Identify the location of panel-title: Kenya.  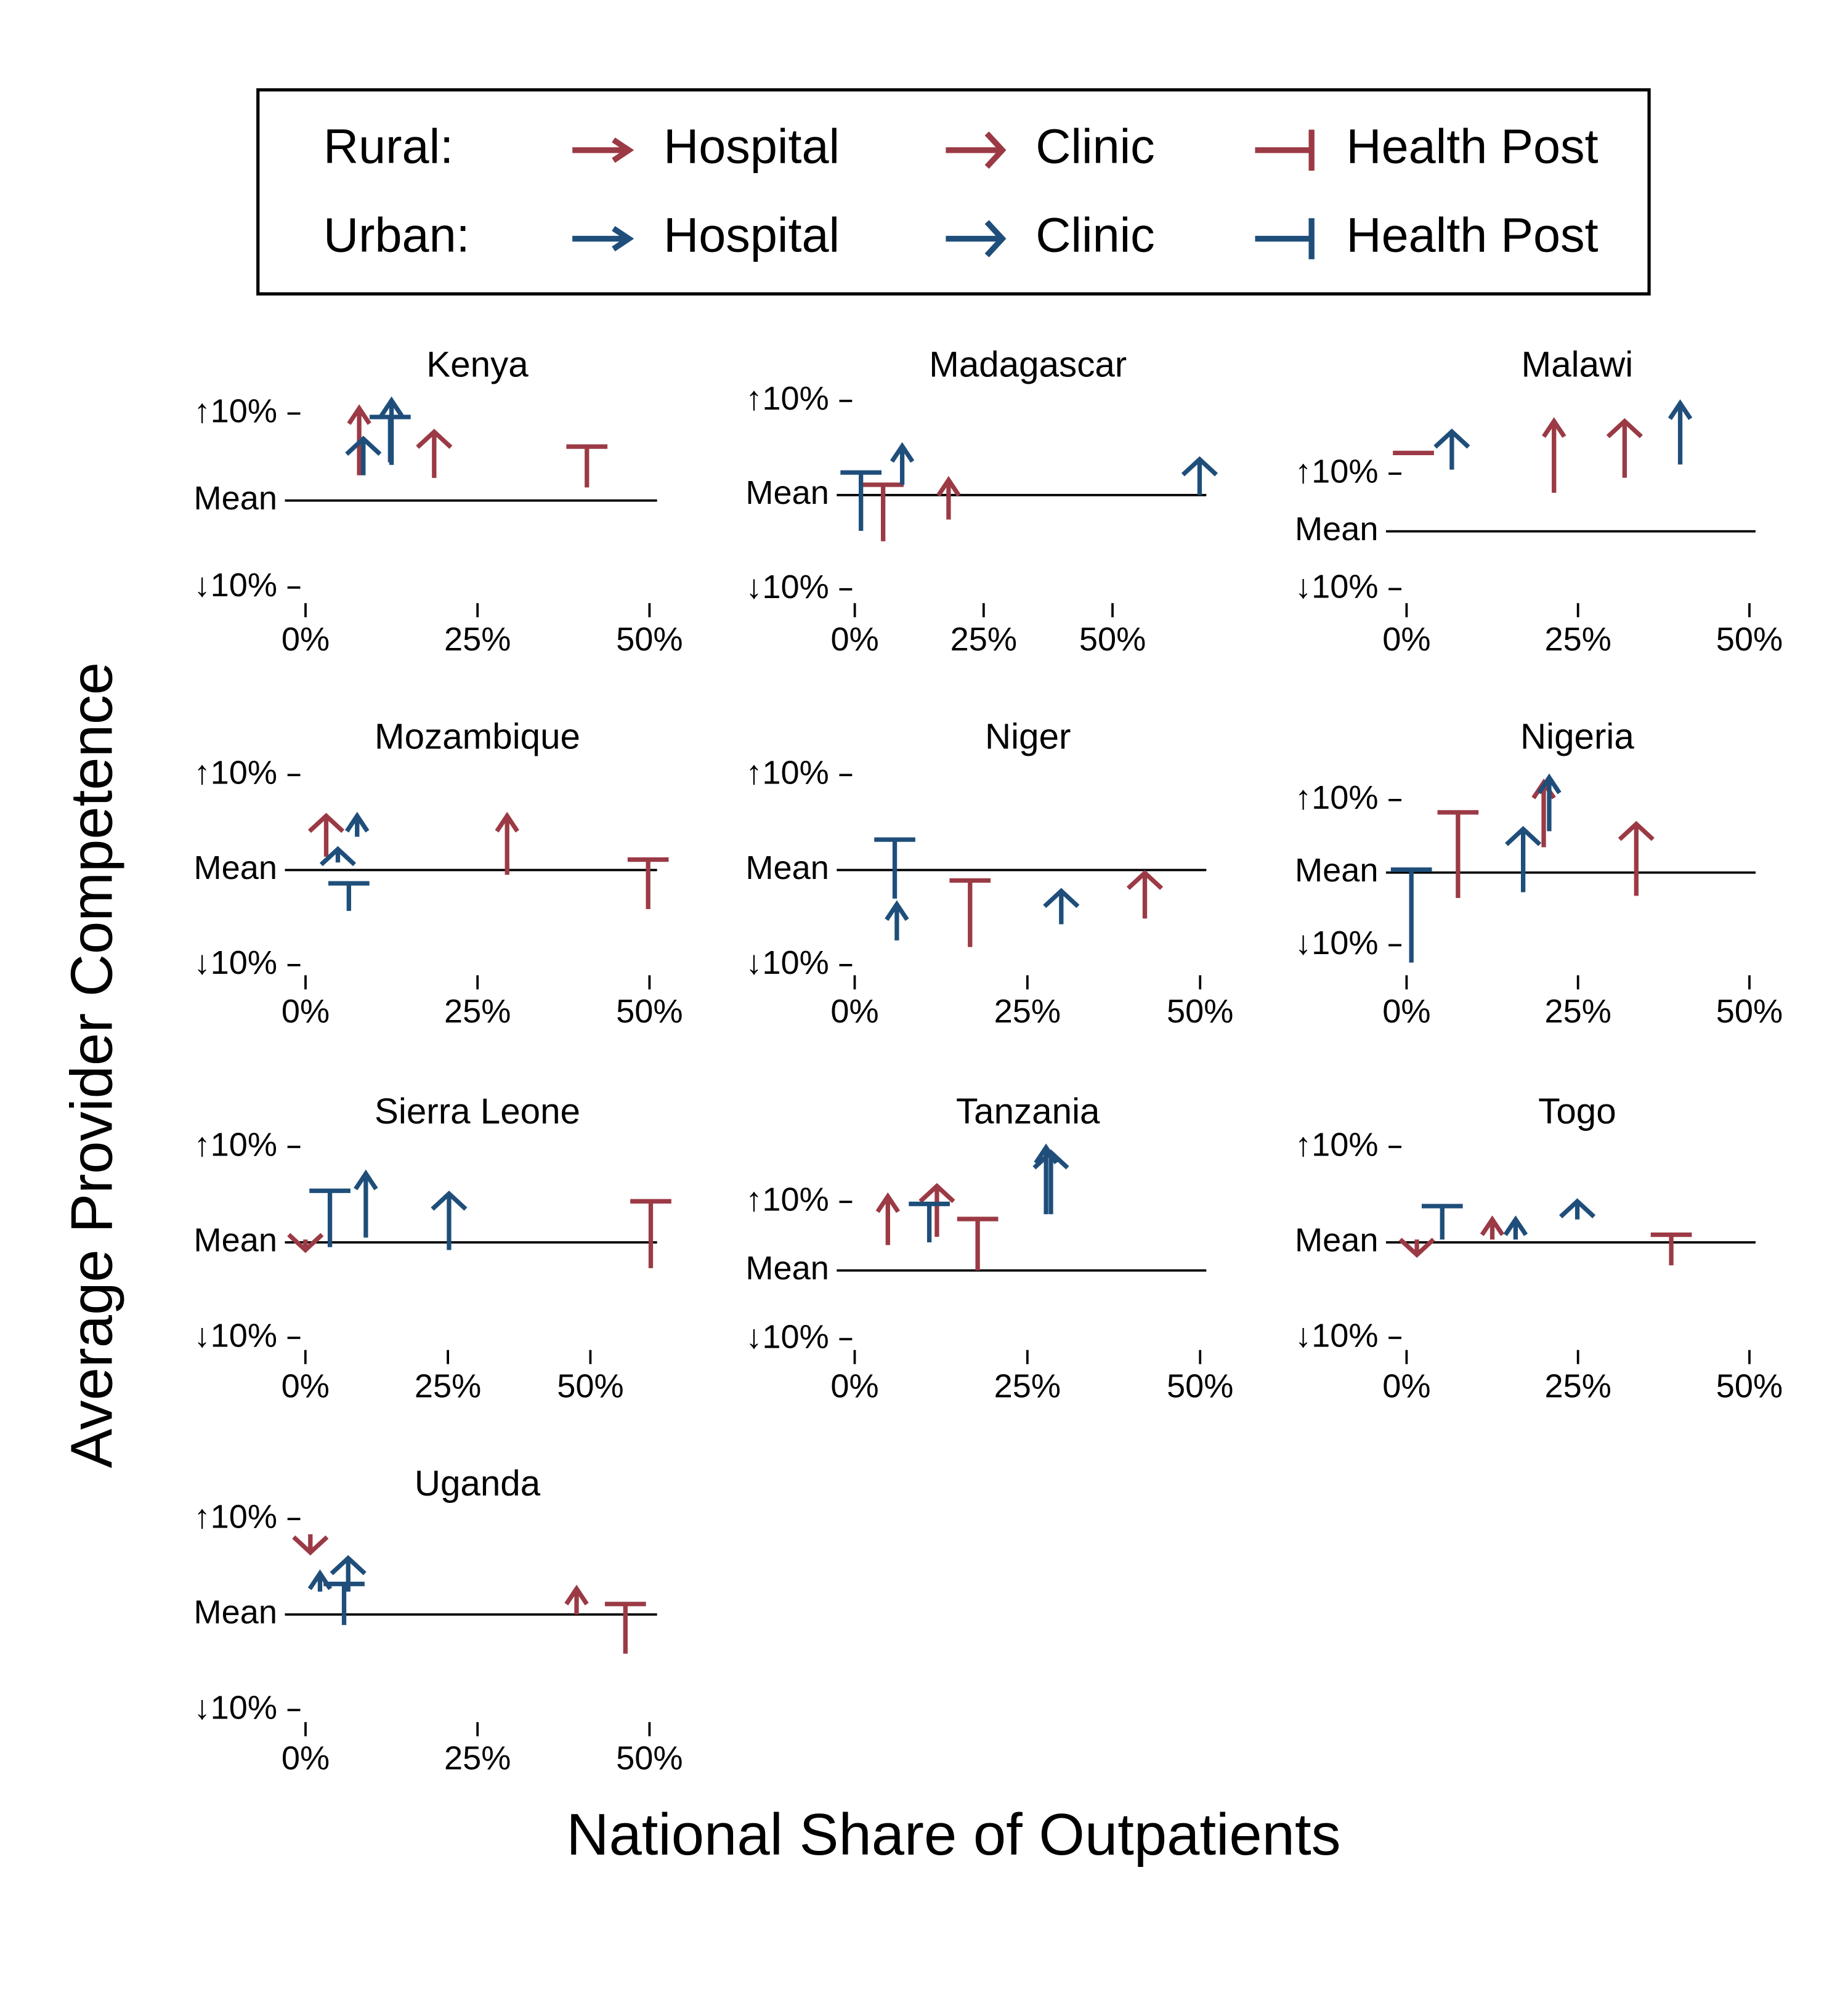
(477, 364).